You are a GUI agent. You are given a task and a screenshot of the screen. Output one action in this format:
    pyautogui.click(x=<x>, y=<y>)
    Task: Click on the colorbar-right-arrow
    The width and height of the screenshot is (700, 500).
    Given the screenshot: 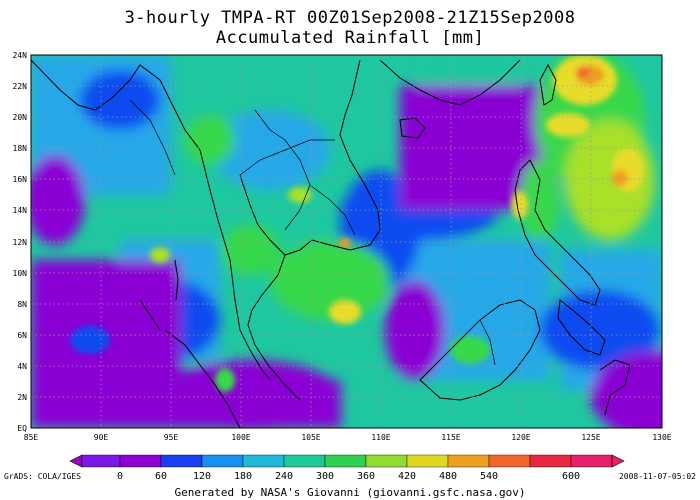 What is the action you would take?
    pyautogui.click(x=618, y=461)
    